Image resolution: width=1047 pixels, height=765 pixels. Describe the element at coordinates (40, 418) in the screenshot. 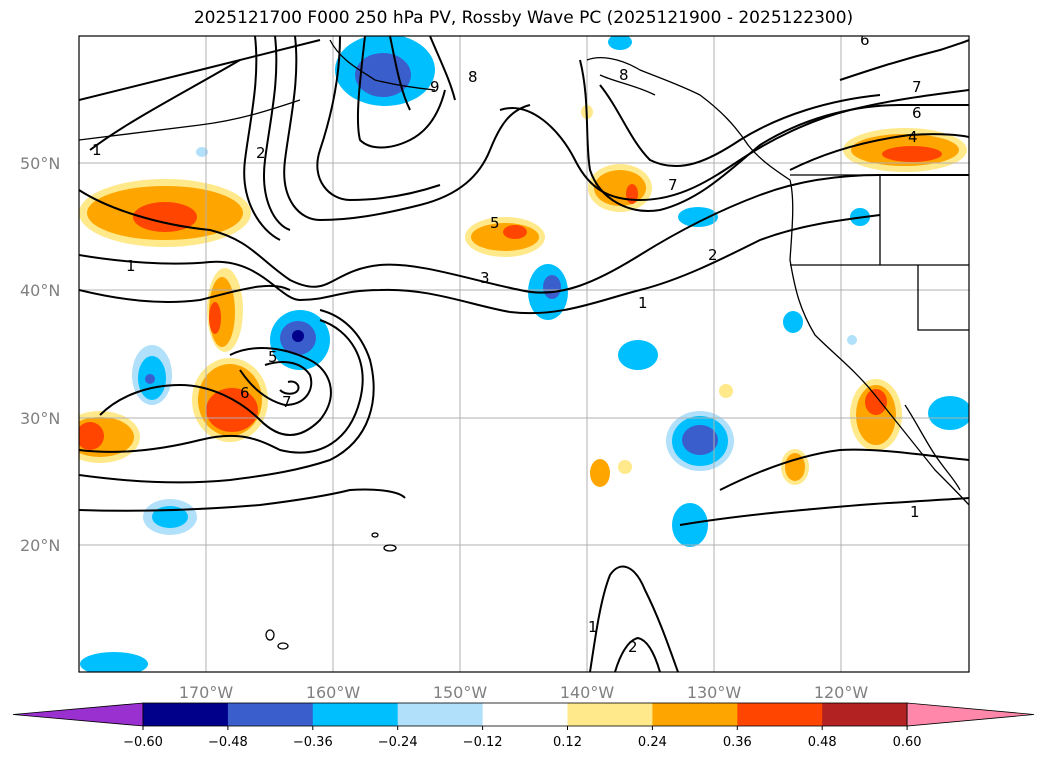

I see `lat-label: 30°N` at that location.